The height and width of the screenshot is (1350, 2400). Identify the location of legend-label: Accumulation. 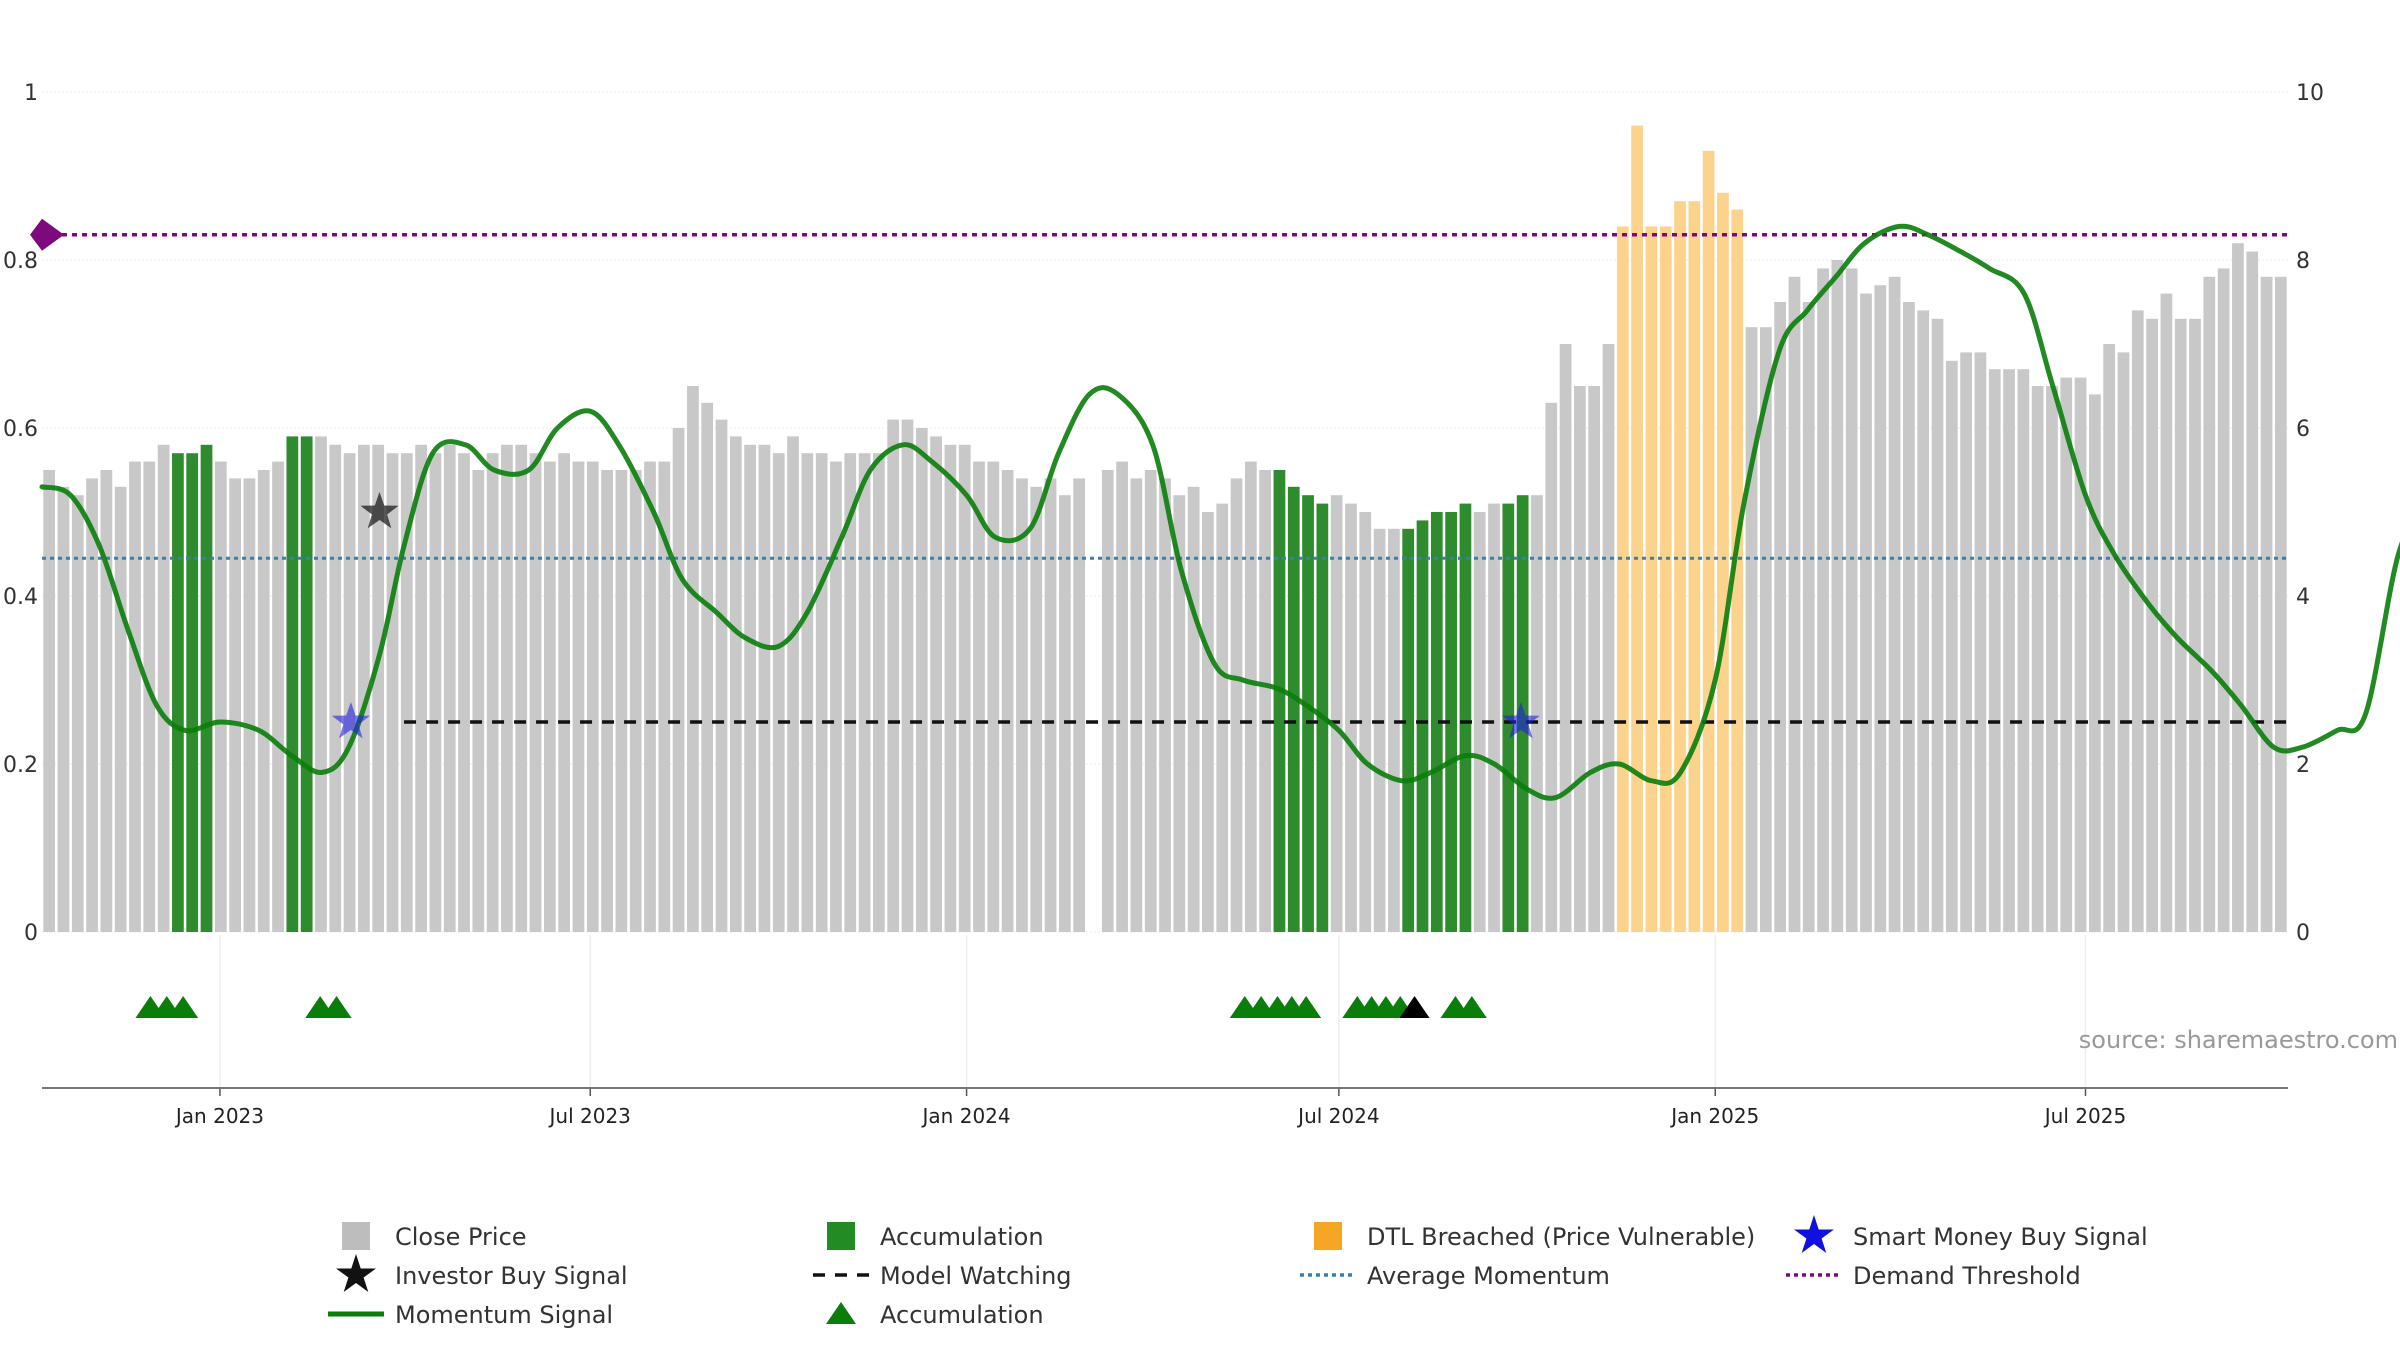
(962, 1237).